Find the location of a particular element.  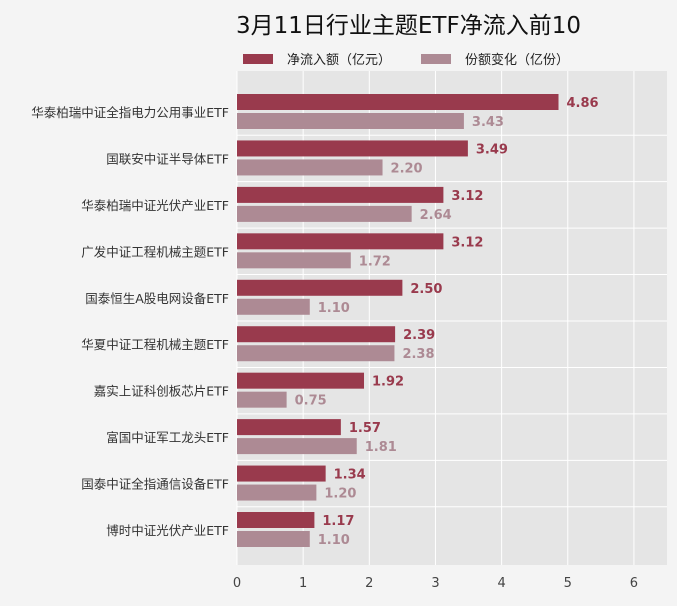

category-label: 富国中证军工龙头ETF is located at coordinates (167, 437).